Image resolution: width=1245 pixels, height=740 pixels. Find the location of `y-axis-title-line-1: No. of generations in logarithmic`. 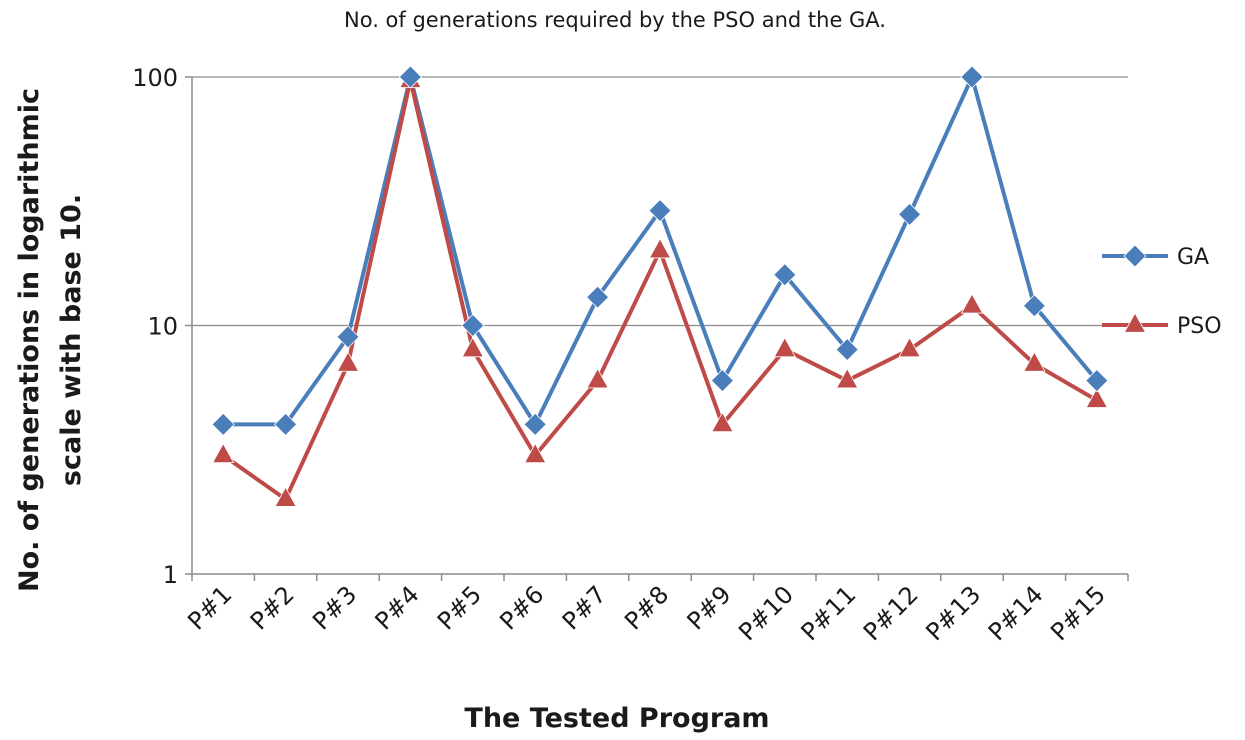

y-axis-title-line-1: No. of generations in logarithmic is located at coordinates (29, 340).